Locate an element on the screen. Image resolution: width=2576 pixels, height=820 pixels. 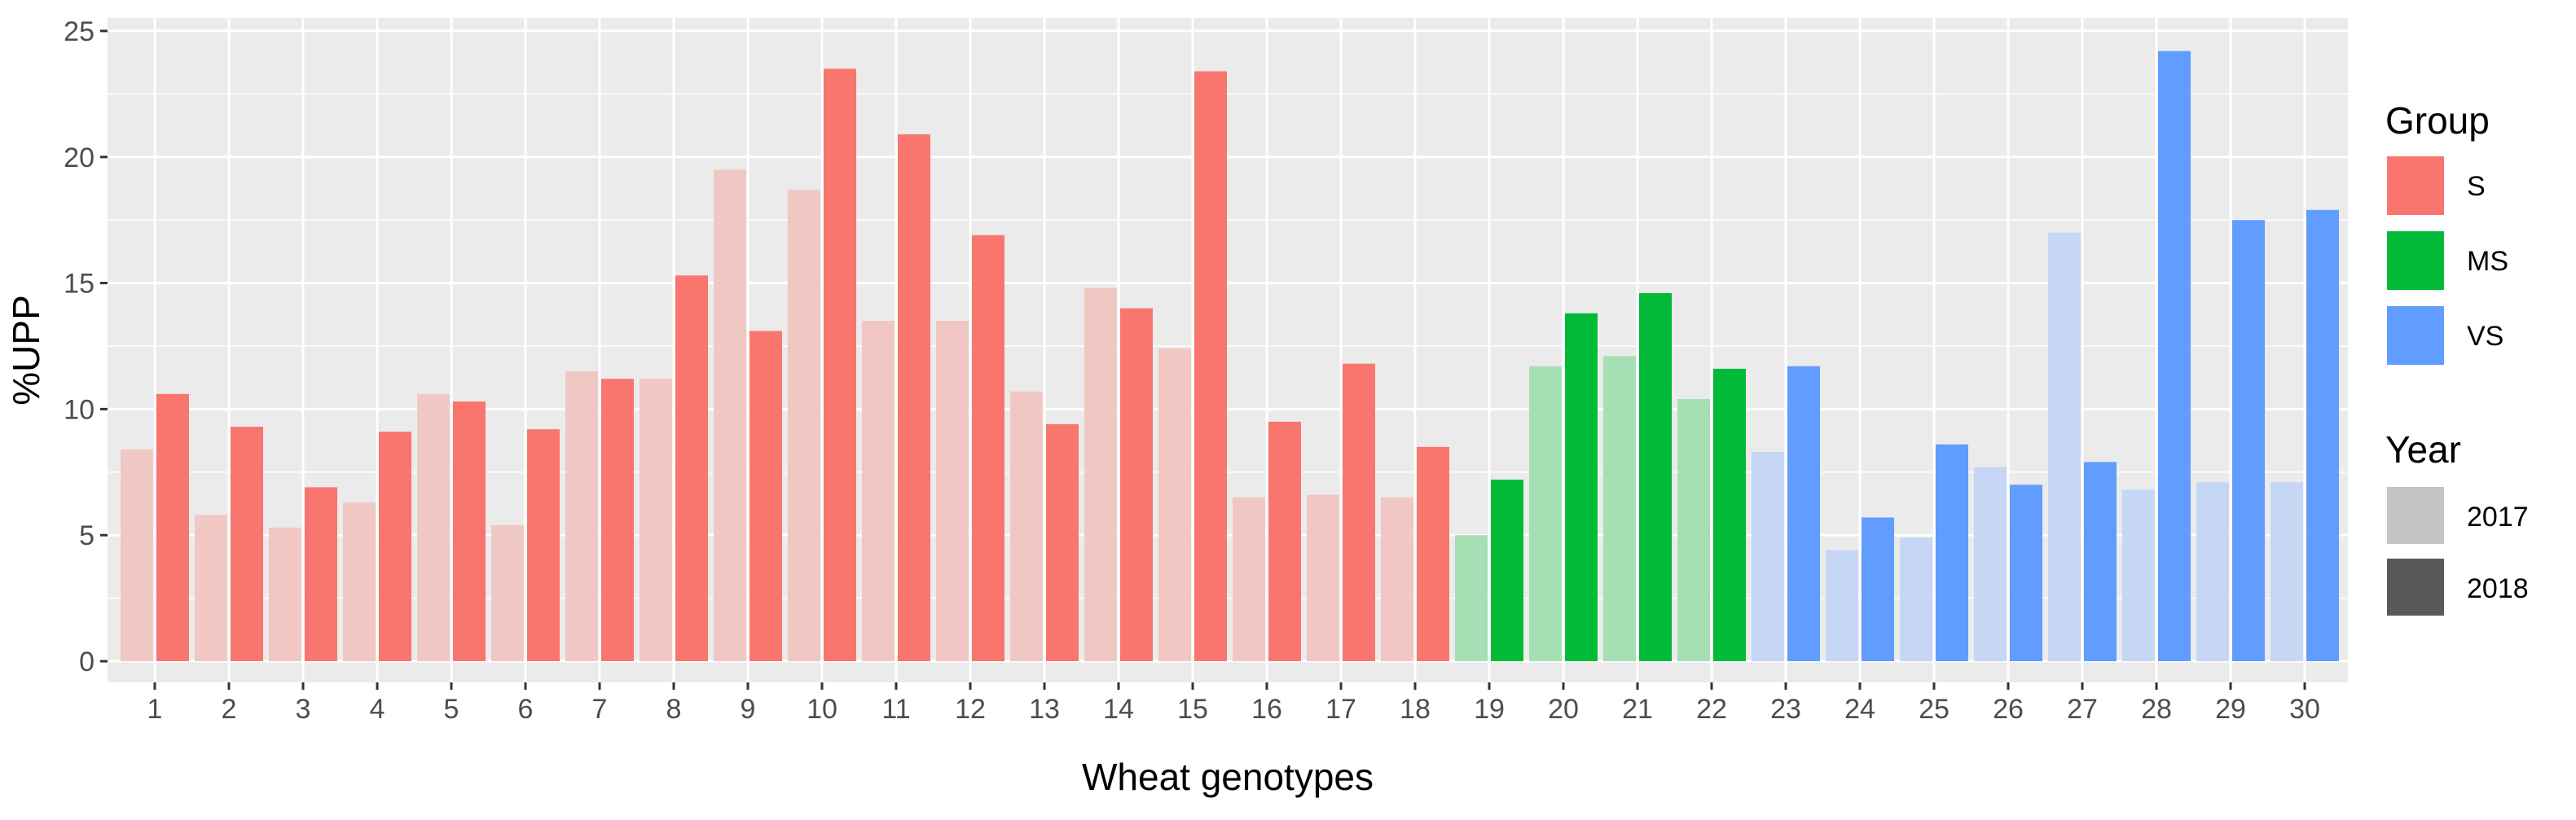
x-tick-label: 30 is located at coordinates (2304, 709).